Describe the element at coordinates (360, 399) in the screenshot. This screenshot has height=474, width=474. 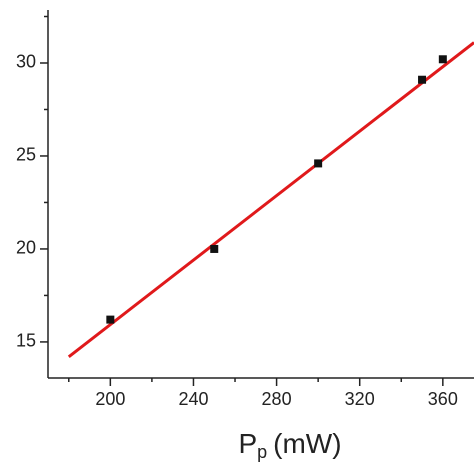
I see `x-tick-label: 320` at that location.